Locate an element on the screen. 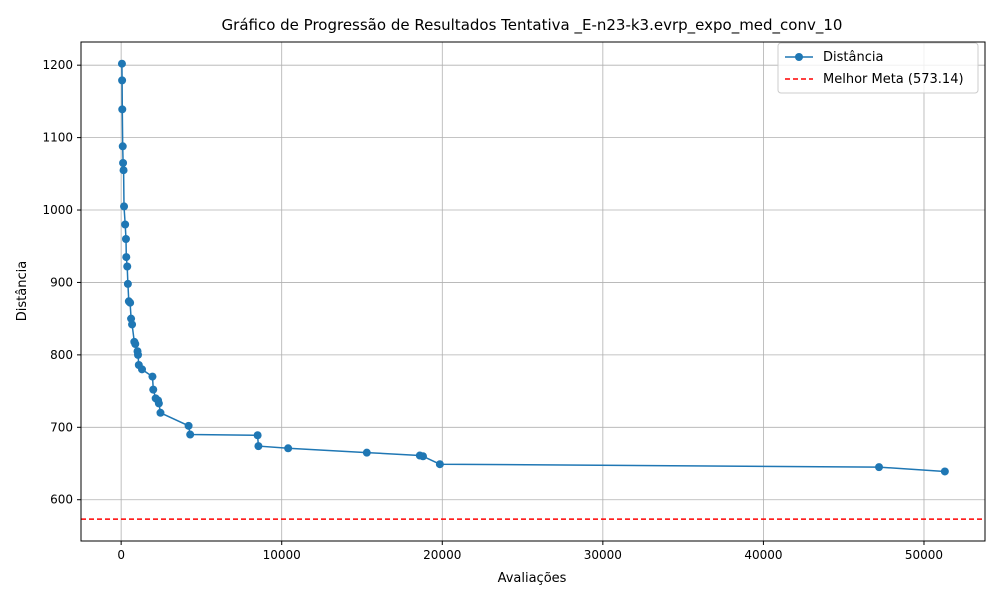 Image resolution: width=1000 pixels, height=600 pixels. y-tick-label: 900 is located at coordinates (61, 282).